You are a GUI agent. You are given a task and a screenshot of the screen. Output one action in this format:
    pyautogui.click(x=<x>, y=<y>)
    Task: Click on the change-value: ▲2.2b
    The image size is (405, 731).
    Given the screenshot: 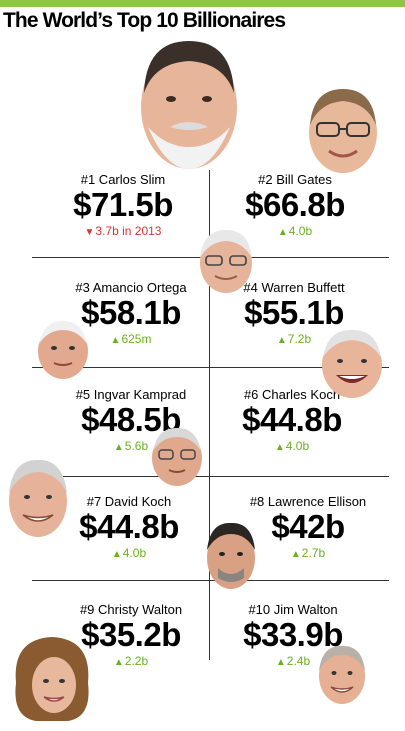 What is the action you would take?
    pyautogui.click(x=131, y=661)
    